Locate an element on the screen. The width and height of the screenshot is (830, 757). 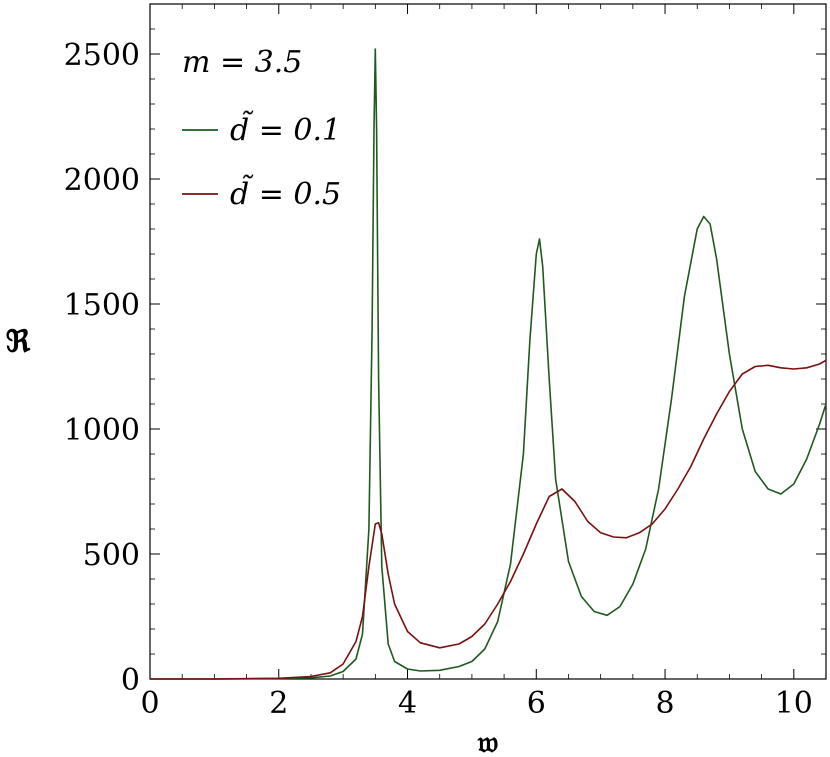
y-tick-label-1000: 1000 is located at coordinates (102, 430).